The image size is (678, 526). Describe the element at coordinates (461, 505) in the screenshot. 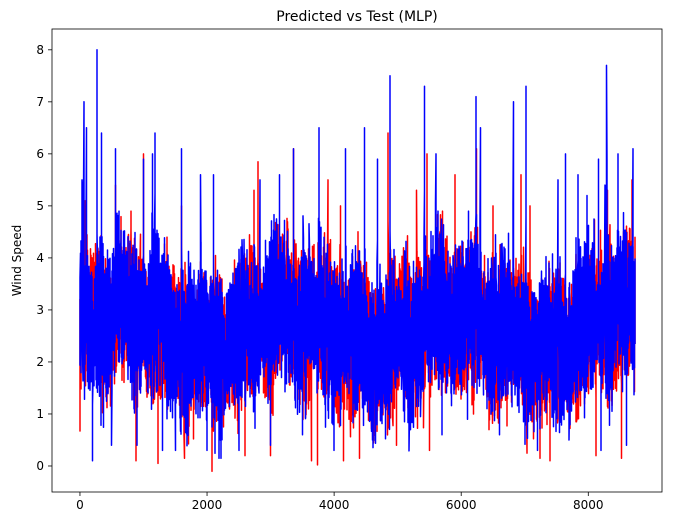

I see `x-tick-label: 6000` at that location.